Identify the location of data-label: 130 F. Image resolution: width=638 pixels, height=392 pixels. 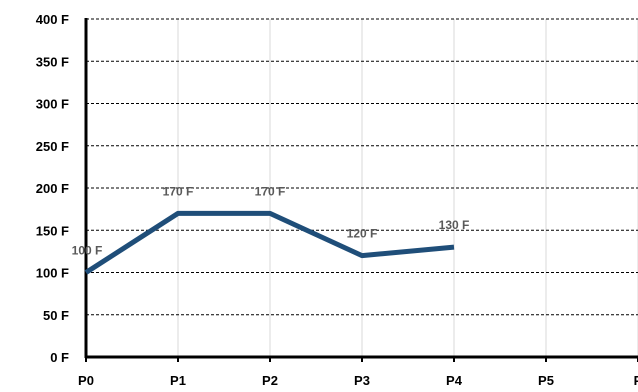
(454, 225).